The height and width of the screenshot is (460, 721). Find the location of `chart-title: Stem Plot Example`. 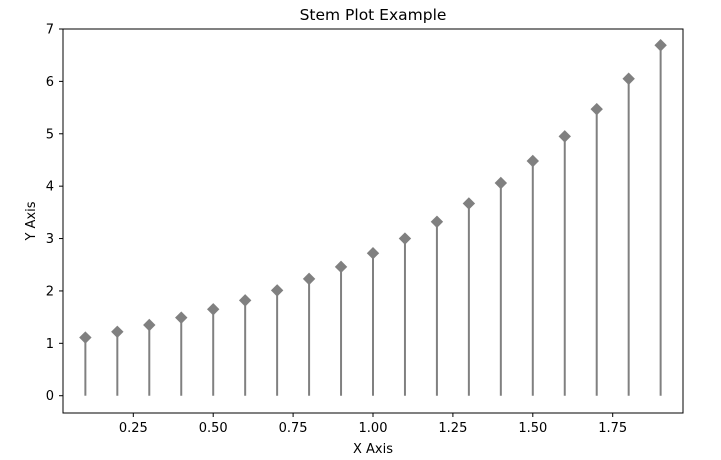

chart-title: Stem Plot Example is located at coordinates (373, 15).